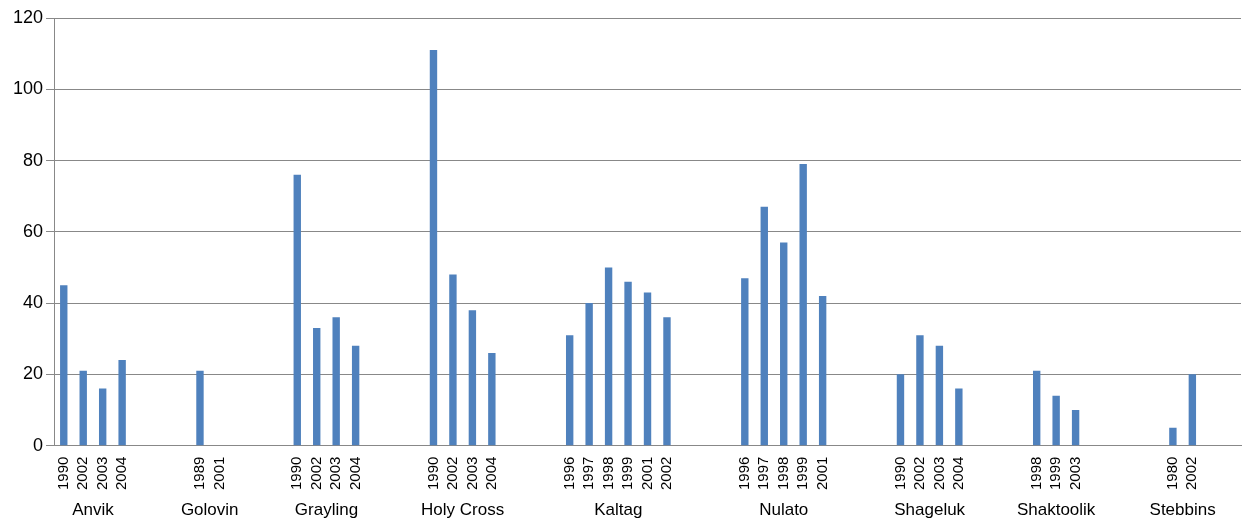 The image size is (1253, 523). What do you see at coordinates (93, 509) in the screenshot?
I see `text: Anvik` at bounding box center [93, 509].